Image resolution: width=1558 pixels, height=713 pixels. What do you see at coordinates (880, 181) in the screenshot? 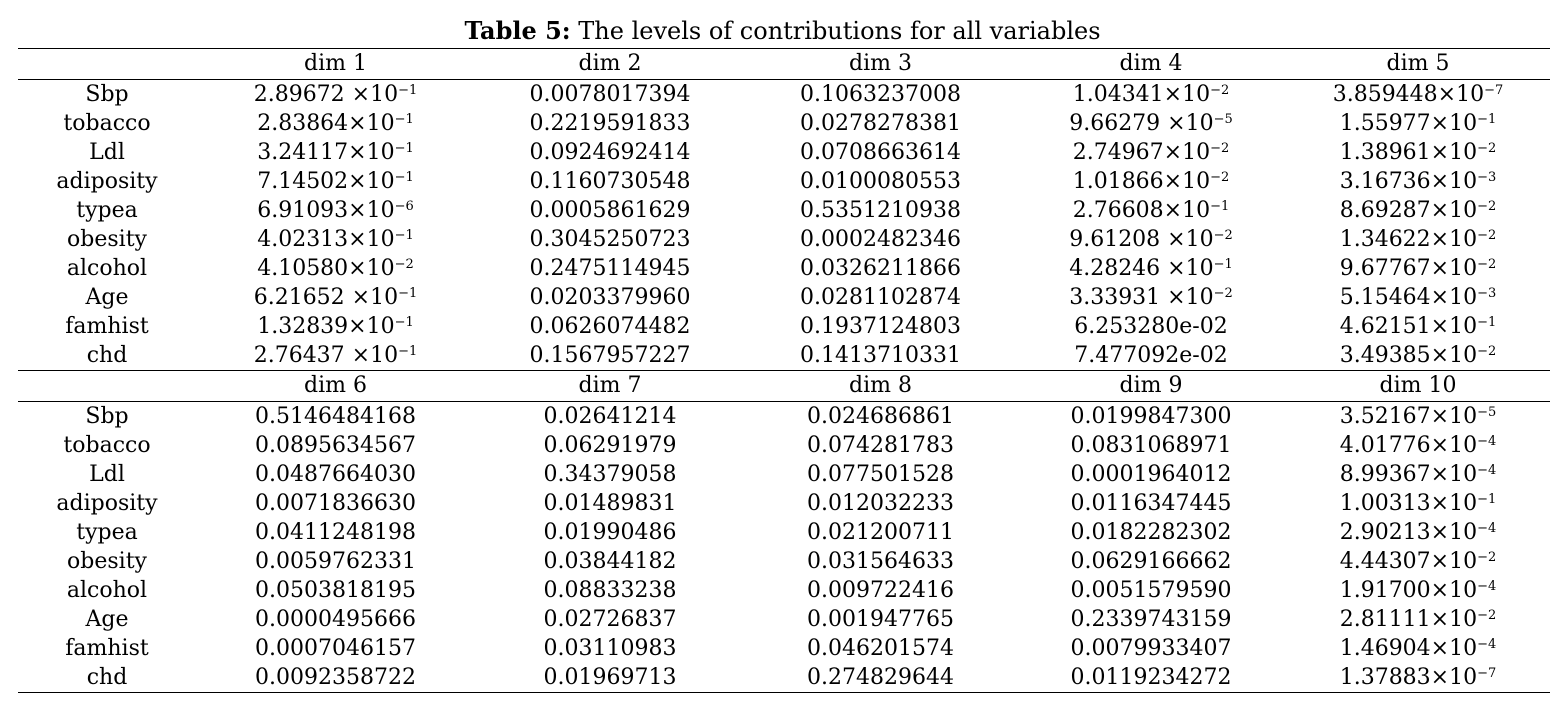
I see `value-cell: 0.0100080553` at bounding box center [880, 181].